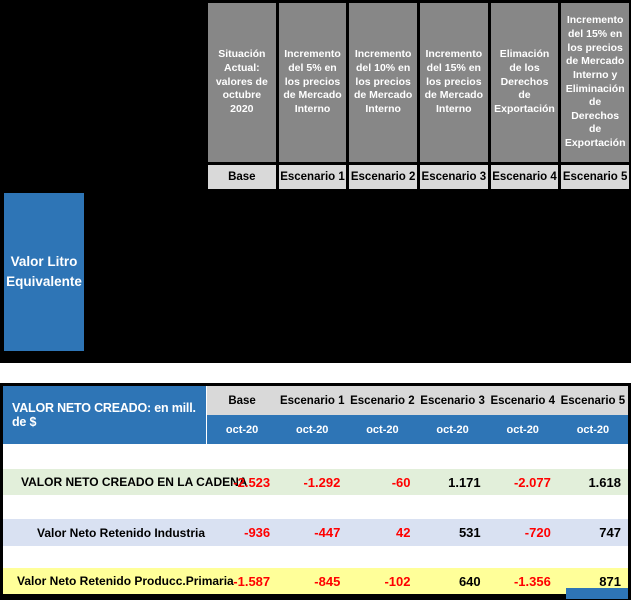 This screenshot has width=631, height=600. What do you see at coordinates (103, 82) in the screenshot?
I see `top-corner-hidden-cell` at bounding box center [103, 82].